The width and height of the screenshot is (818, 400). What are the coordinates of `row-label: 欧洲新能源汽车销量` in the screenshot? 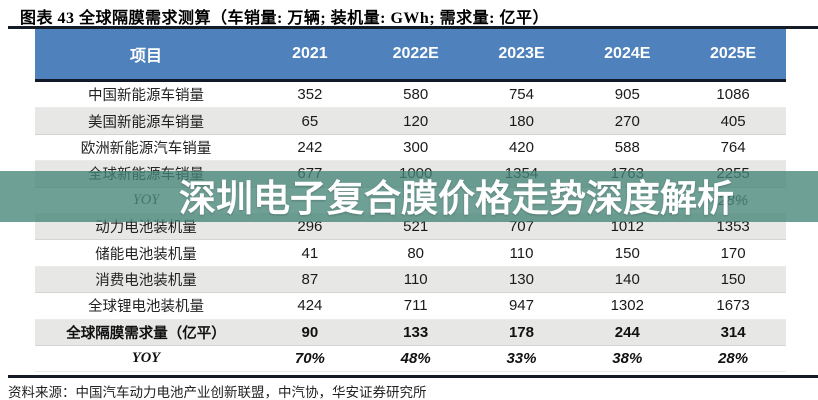 It's located at (146, 148).